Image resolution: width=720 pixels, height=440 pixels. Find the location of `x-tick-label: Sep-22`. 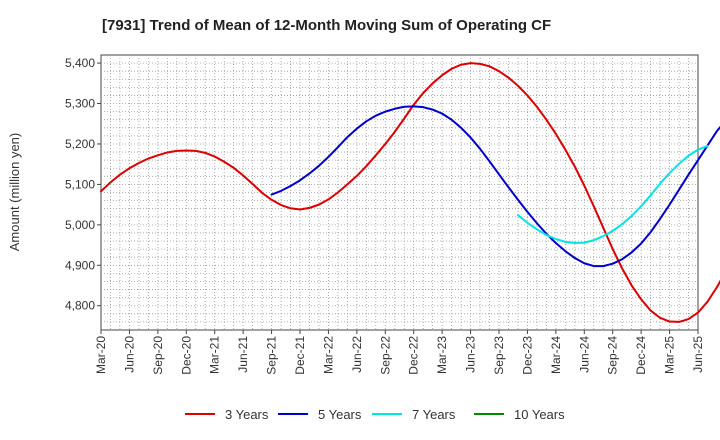

x-tick-label: Sep-22 is located at coordinates (385, 355).